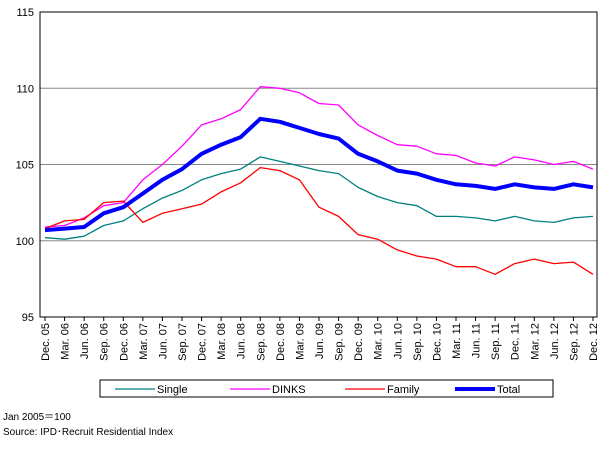 Image resolution: width=602 pixels, height=450 pixels. Describe the element at coordinates (124, 342) in the screenshot. I see `x-tick-label: Dec. 06` at that location.